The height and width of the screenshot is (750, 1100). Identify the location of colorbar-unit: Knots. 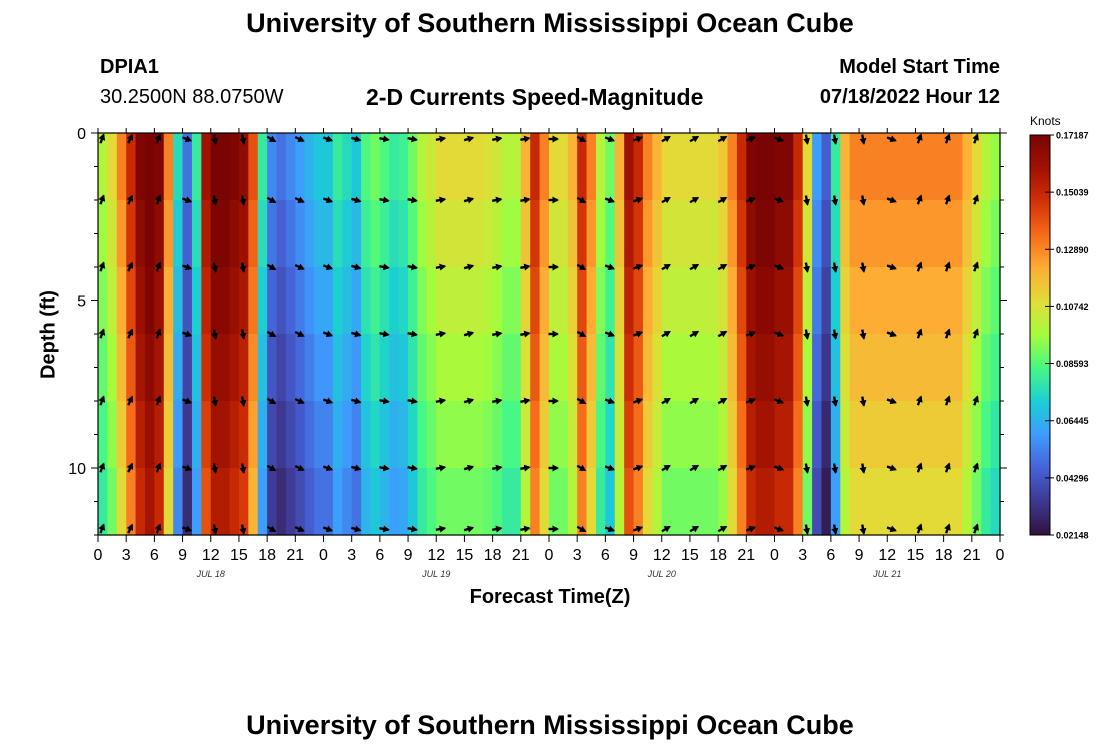
(1045, 121).